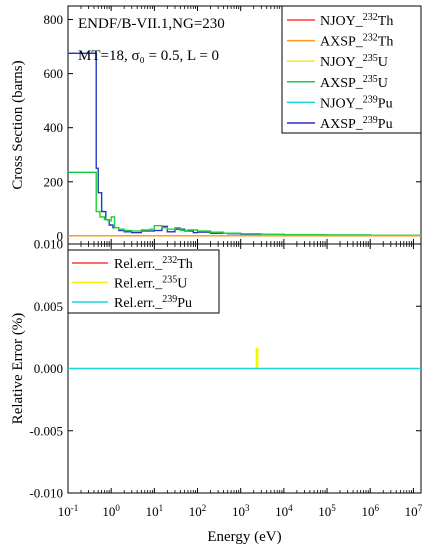  Describe the element at coordinates (48, 244) in the screenshot. I see `y-tick-label: 0.010` at that location.